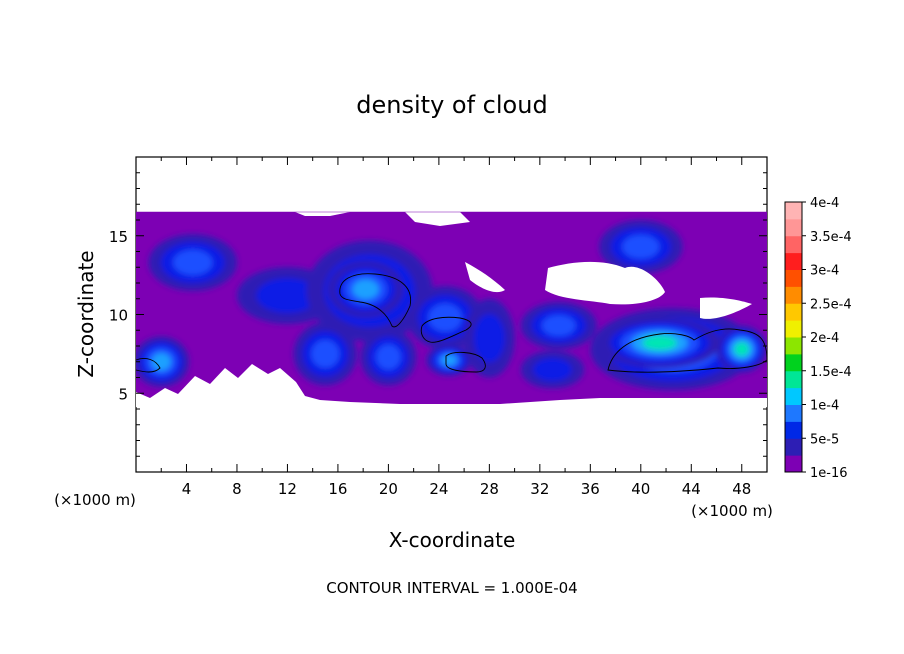 This screenshot has width=904, height=654. Describe the element at coordinates (741, 489) in the screenshot. I see `x-tick-label: 48` at that location.